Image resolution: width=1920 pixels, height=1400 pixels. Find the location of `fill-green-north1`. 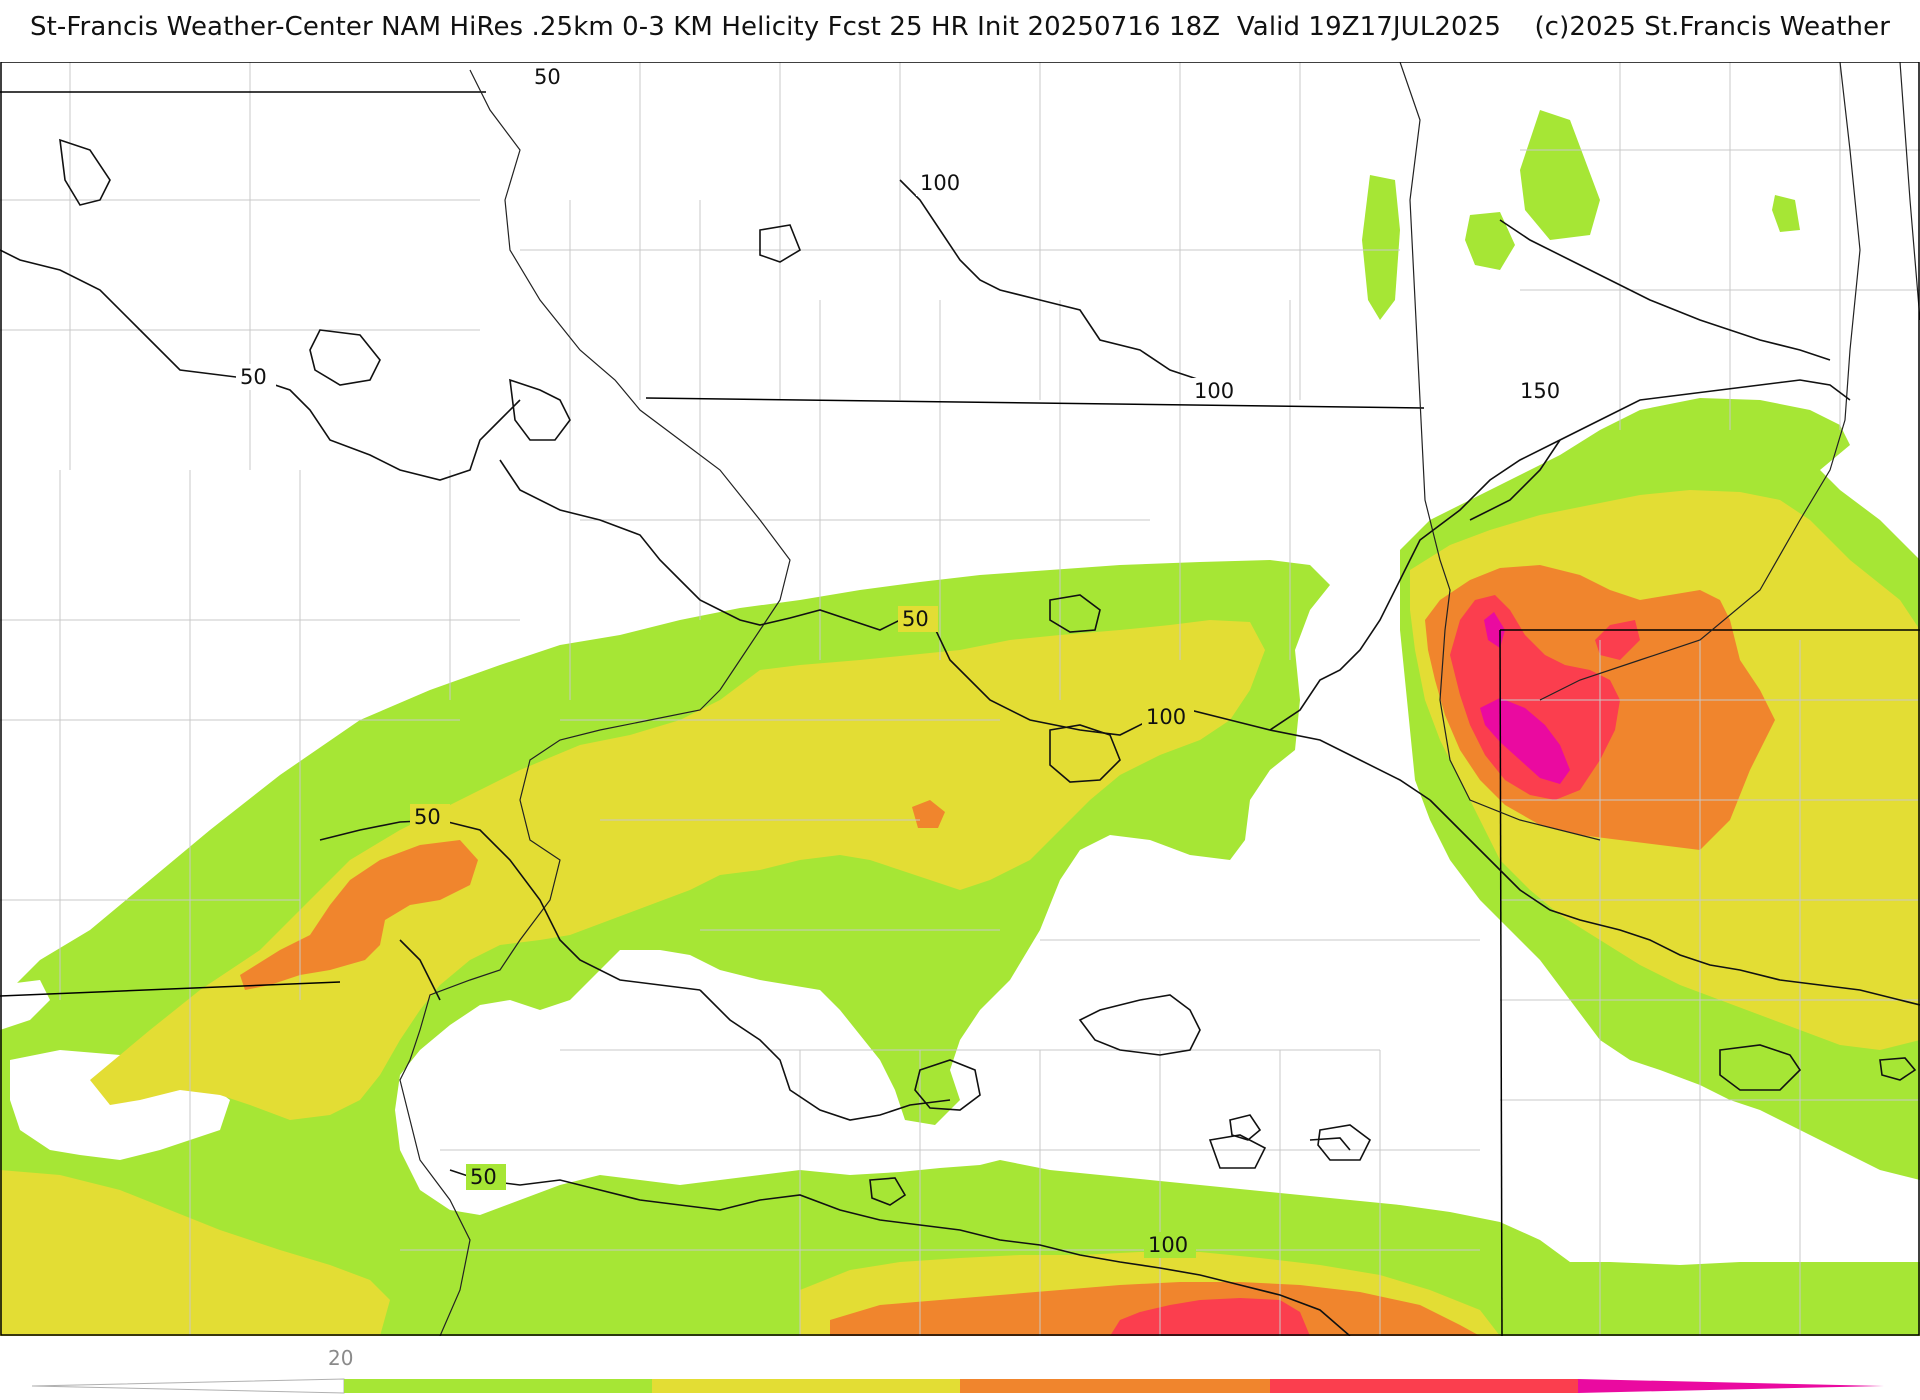

fill-green-north1 is located at coordinates (1560, 175).